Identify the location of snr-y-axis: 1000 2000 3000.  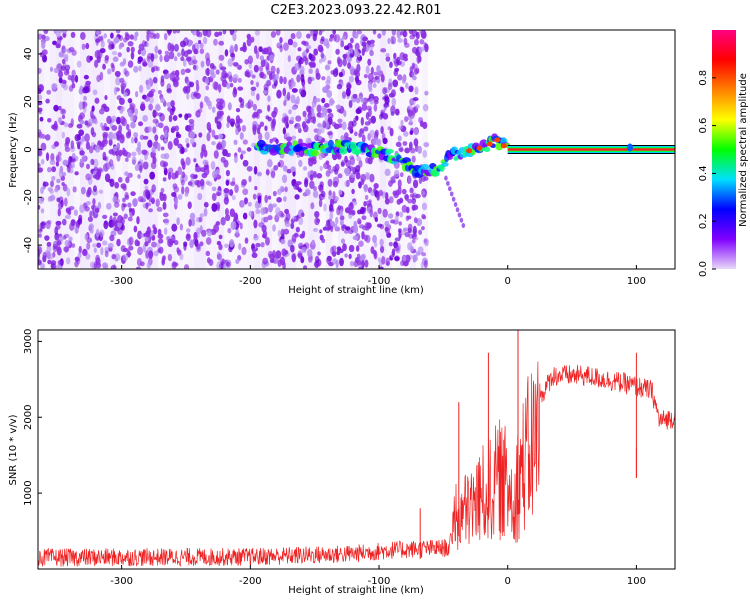
(32, 417).